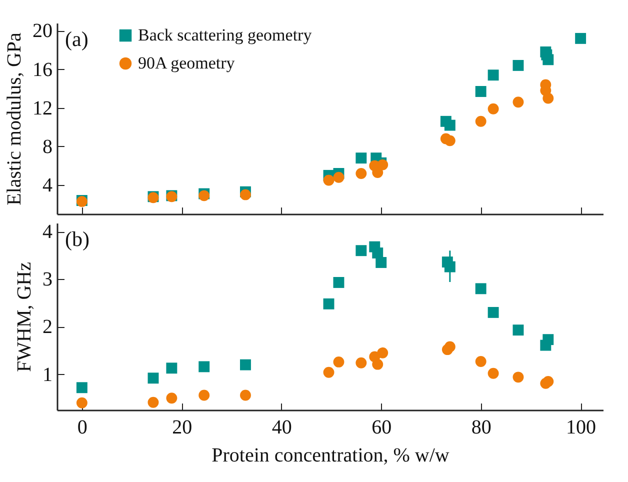  What do you see at coordinates (187, 63) in the screenshot?
I see `legend-label: 90A geometry` at bounding box center [187, 63].